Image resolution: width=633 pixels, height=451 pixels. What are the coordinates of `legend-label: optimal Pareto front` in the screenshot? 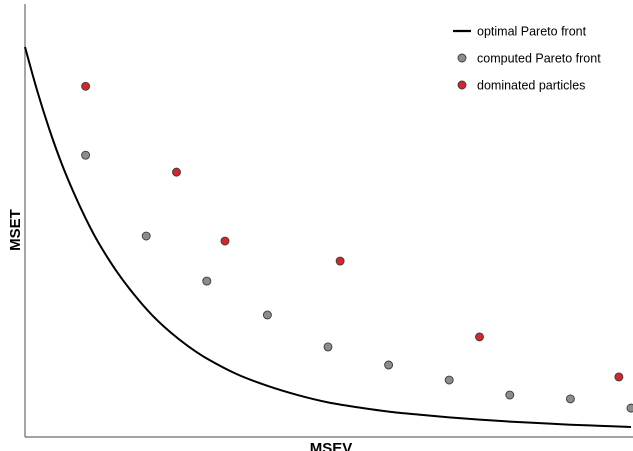 It's located at (532, 32).